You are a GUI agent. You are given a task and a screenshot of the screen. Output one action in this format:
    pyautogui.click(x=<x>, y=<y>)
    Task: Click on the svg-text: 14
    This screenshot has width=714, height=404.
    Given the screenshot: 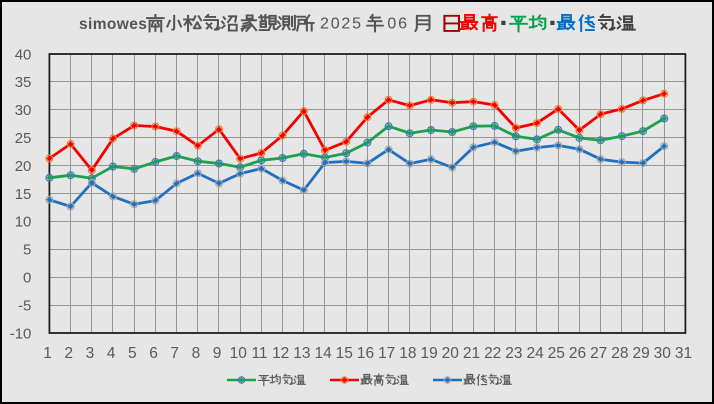 What is the action you would take?
    pyautogui.click(x=323, y=353)
    